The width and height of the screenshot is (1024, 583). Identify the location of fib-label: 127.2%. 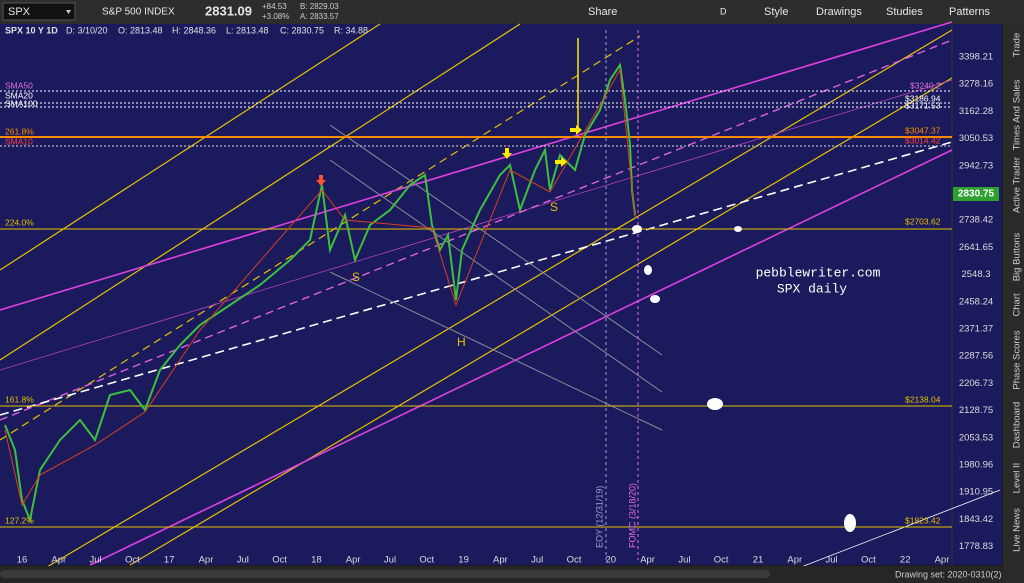
(19, 520).